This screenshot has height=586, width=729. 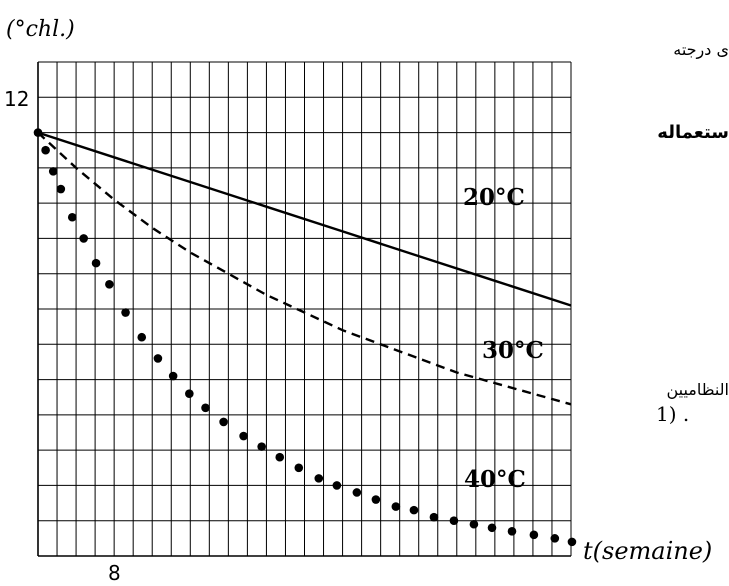 What do you see at coordinates (494, 197) in the screenshot?
I see `series-label-20: 20°C` at bounding box center [494, 197].